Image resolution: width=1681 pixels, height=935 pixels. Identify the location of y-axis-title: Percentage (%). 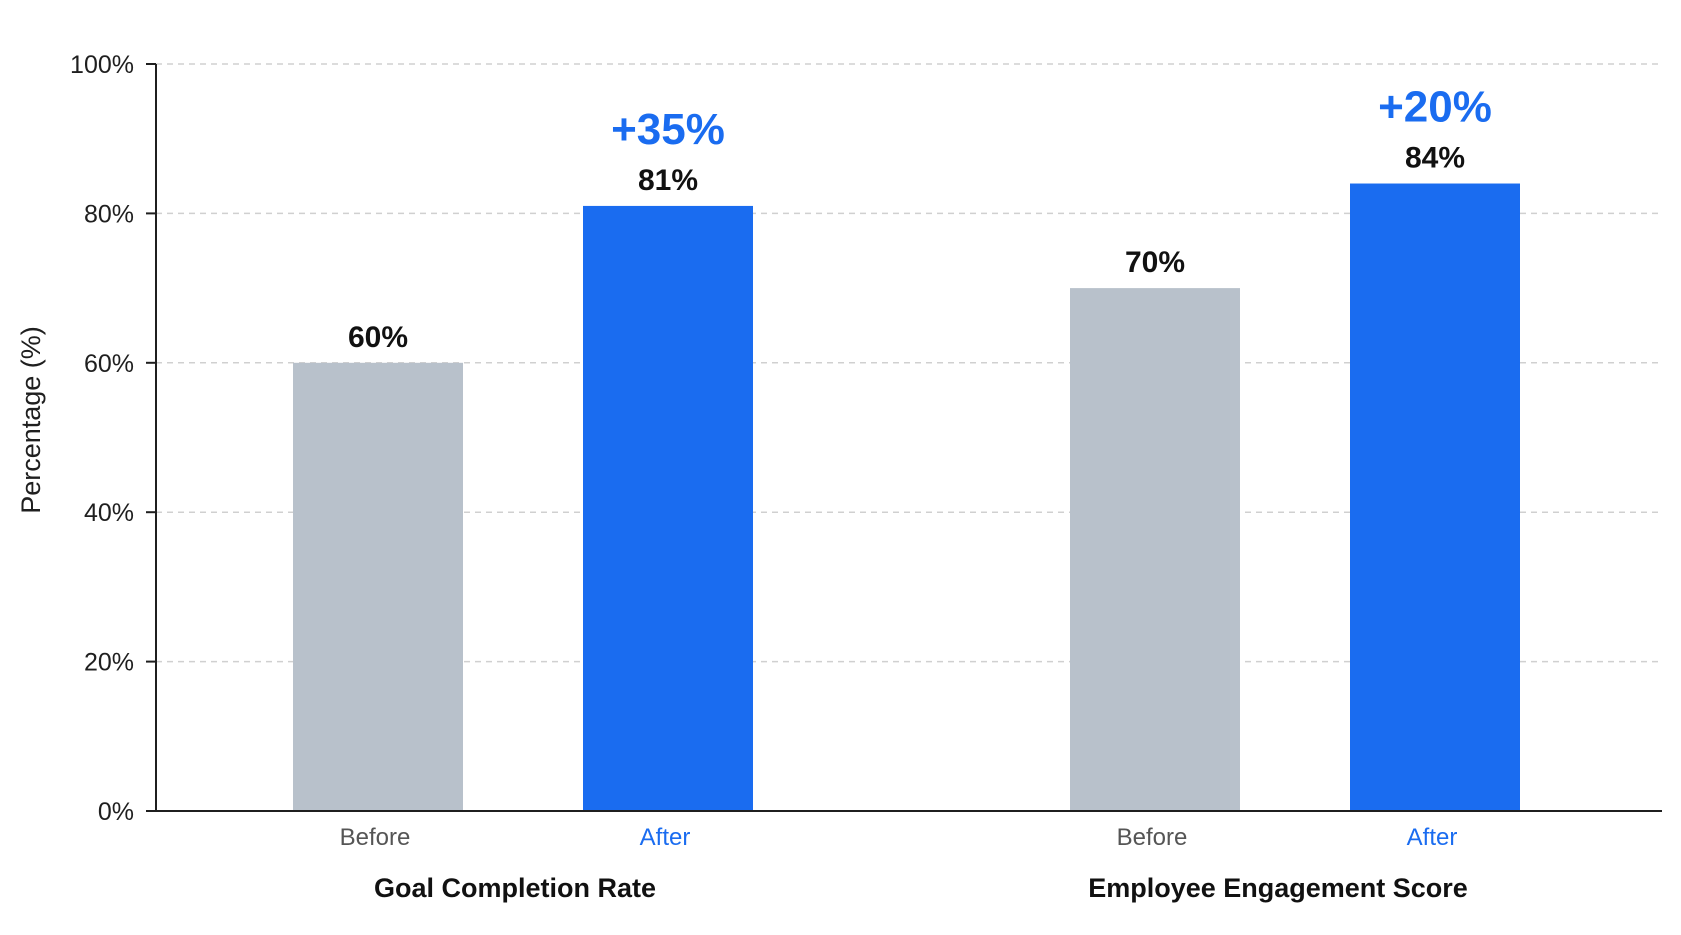
(31, 420).